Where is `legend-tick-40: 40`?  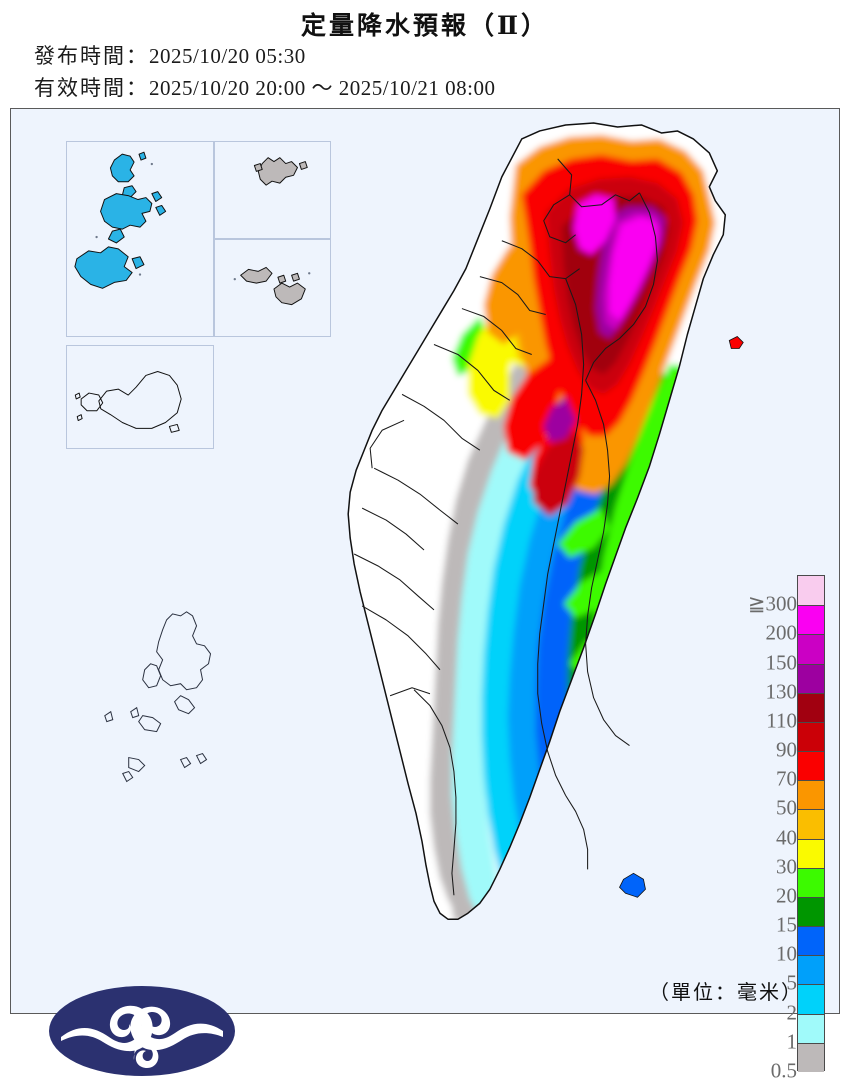 legend-tick-40: 40 is located at coordinates (786, 837).